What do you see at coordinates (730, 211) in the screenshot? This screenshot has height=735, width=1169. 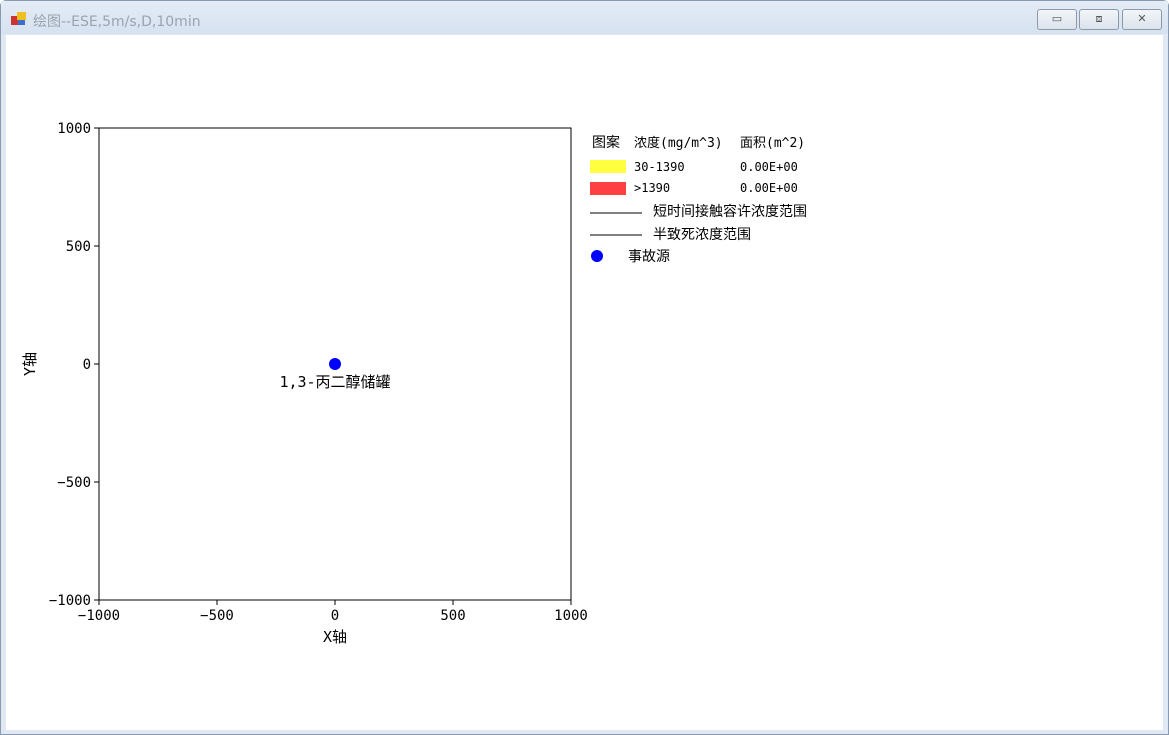 I see `legend-line-label: 短时间接触容许浓度范围` at bounding box center [730, 211].